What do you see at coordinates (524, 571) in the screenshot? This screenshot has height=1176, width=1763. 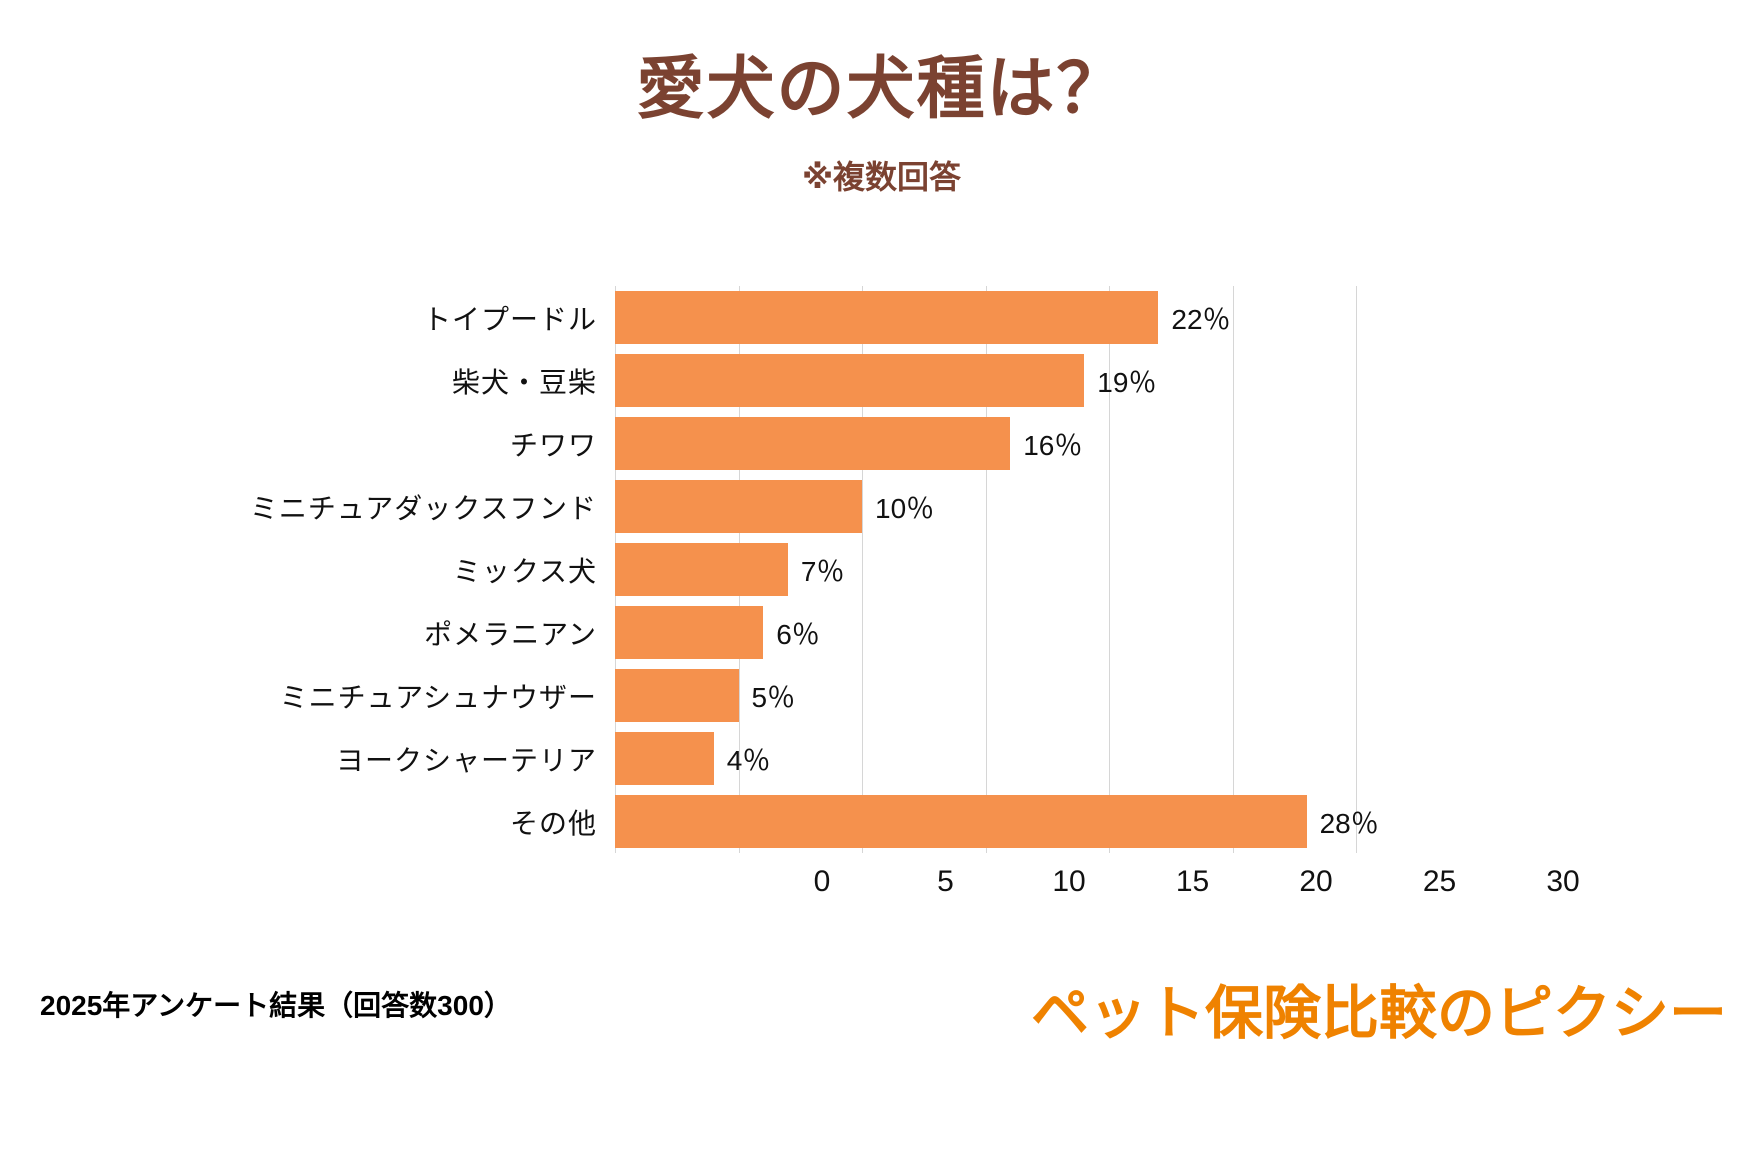 I see `category-label: ミックス犬` at bounding box center [524, 571].